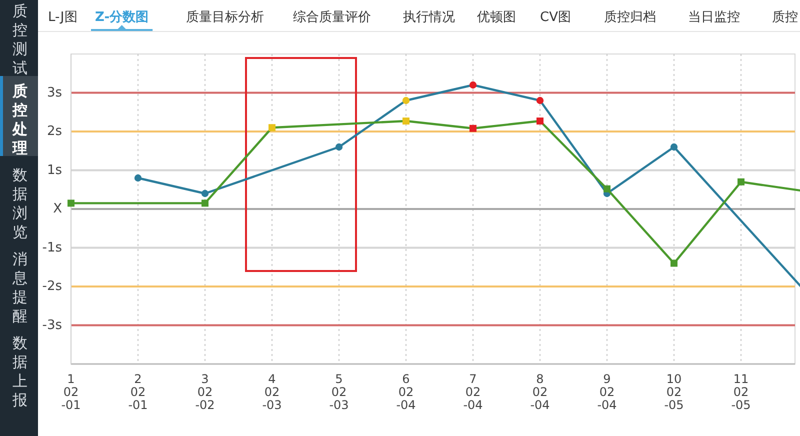 This screenshot has width=800, height=436. I want to click on text: L-J图, so click(63, 17).